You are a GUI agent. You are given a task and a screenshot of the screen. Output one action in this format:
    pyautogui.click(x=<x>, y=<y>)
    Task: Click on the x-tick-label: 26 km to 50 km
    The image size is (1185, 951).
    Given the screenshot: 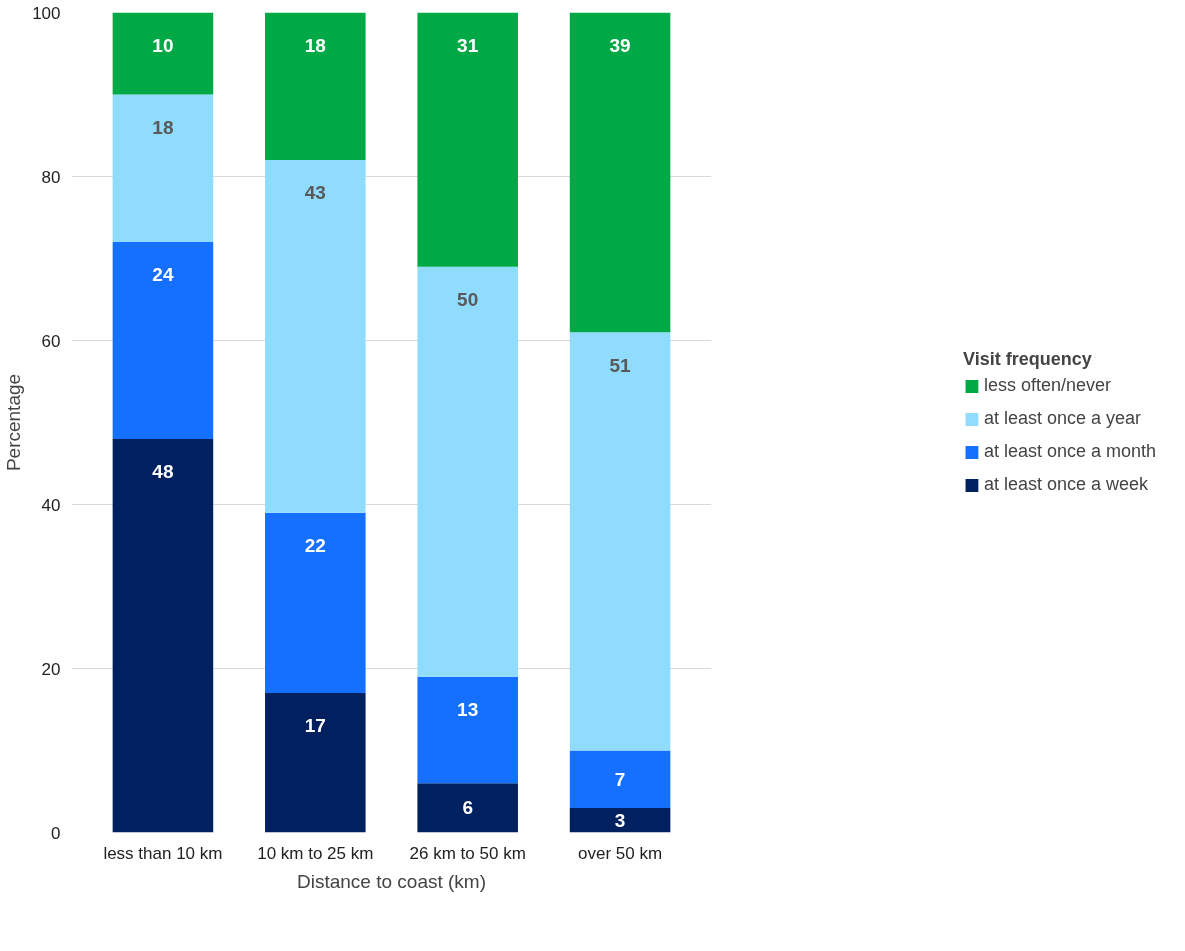 What is the action you would take?
    pyautogui.click(x=467, y=853)
    